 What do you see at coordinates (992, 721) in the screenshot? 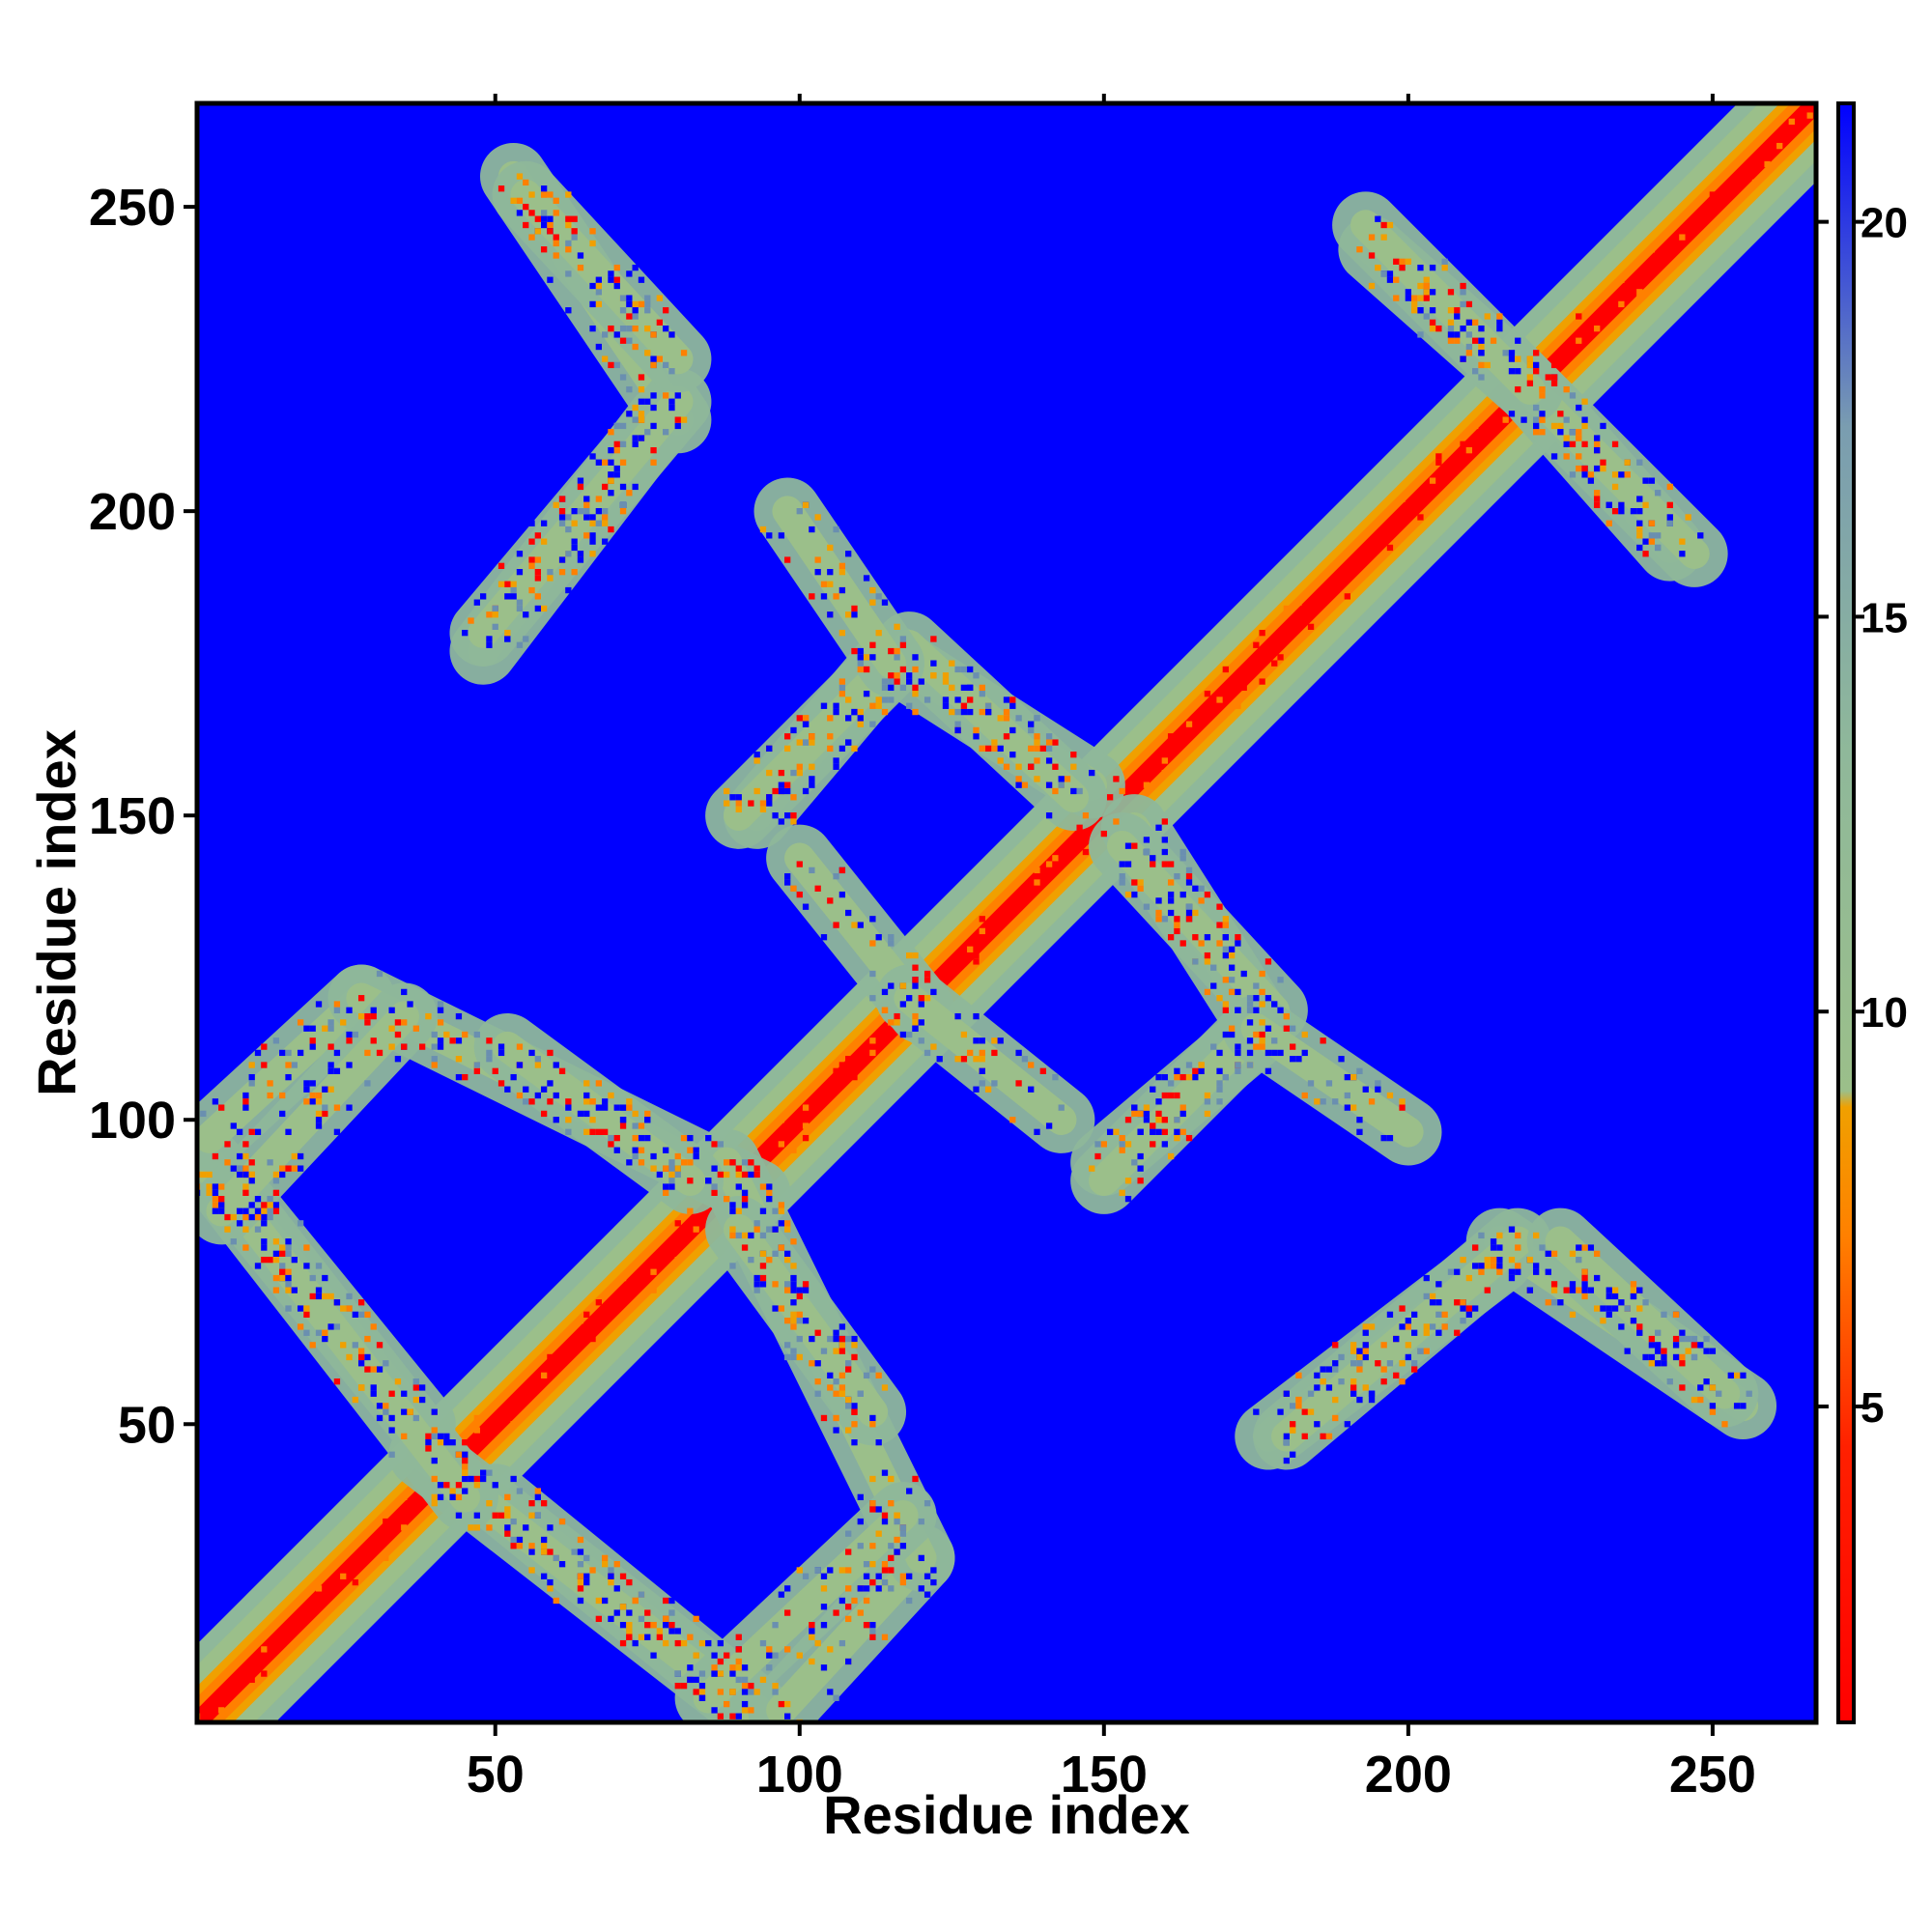
I see `mirror-contact-band-9-core` at bounding box center [992, 721].